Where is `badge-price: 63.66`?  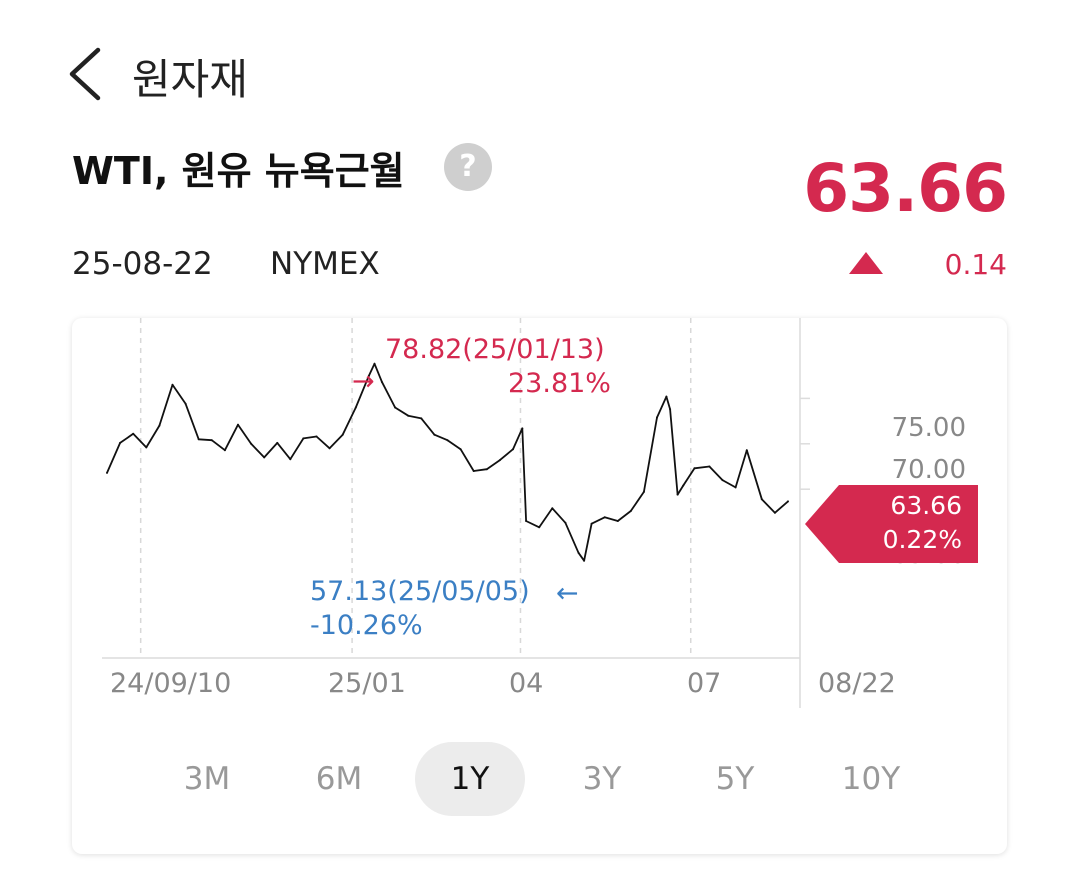 badge-price: 63.66 is located at coordinates (926, 505).